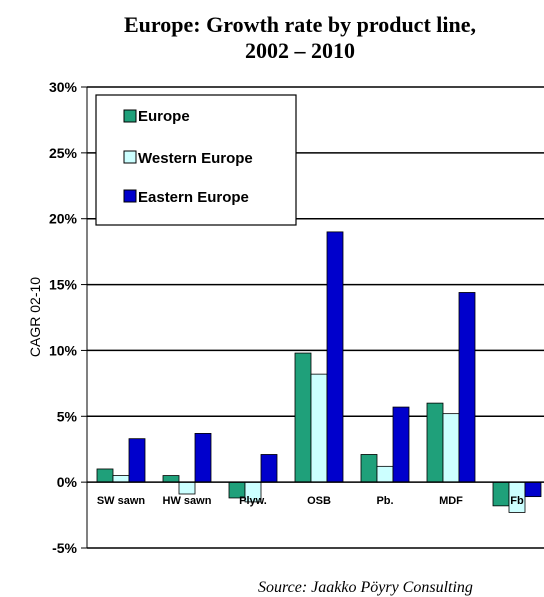  I want to click on legend-label-western-europe: Western Europe, so click(195, 158).